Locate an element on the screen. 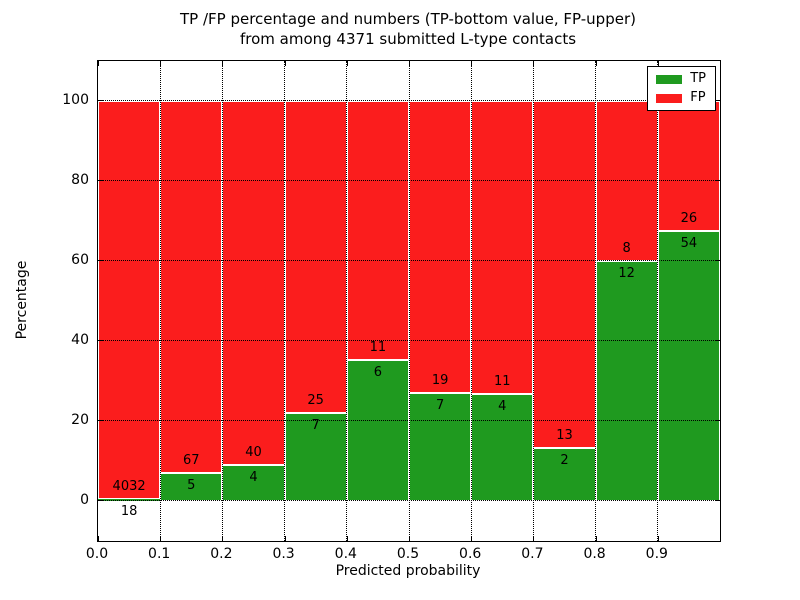  fp-count-label: 8 is located at coordinates (626, 248).